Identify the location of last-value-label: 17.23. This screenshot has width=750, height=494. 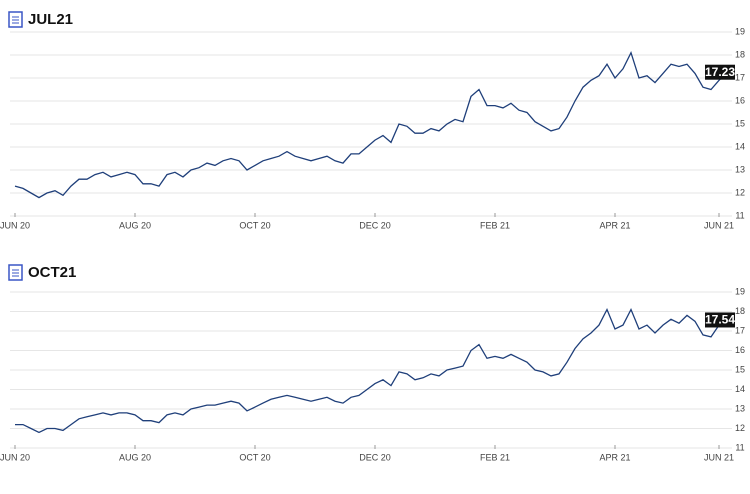
(720, 72).